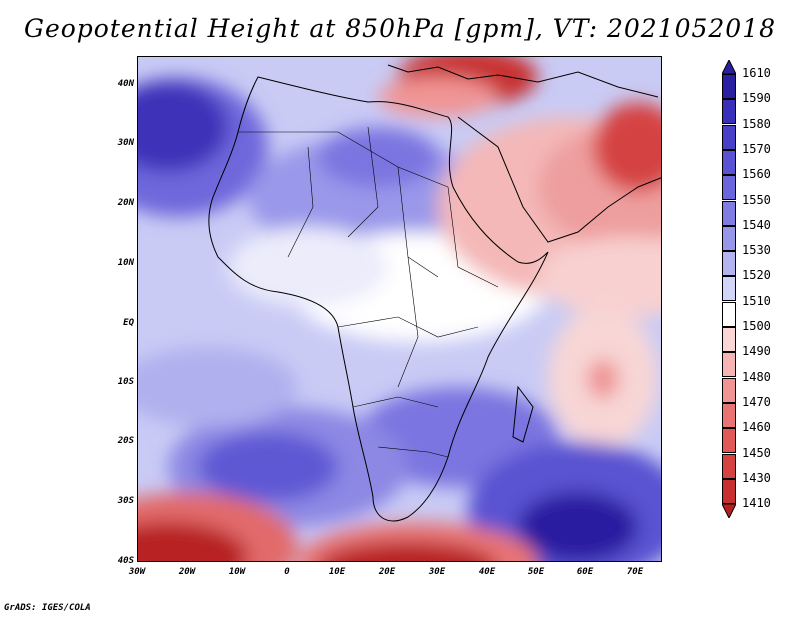 The height and width of the screenshot is (618, 800). I want to click on lon-label: 20E, so click(387, 572).